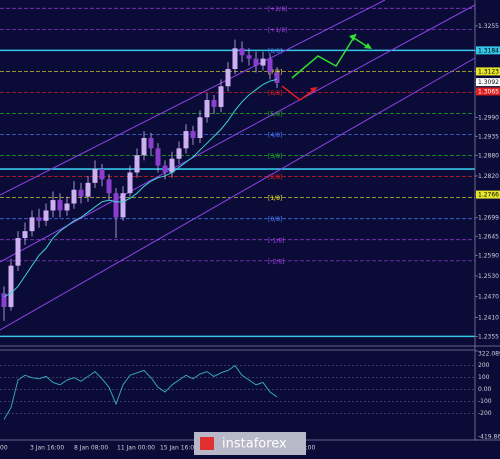 The height and width of the screenshot is (459, 500). I want to click on murray-label: [-2/8], so click(276, 261).